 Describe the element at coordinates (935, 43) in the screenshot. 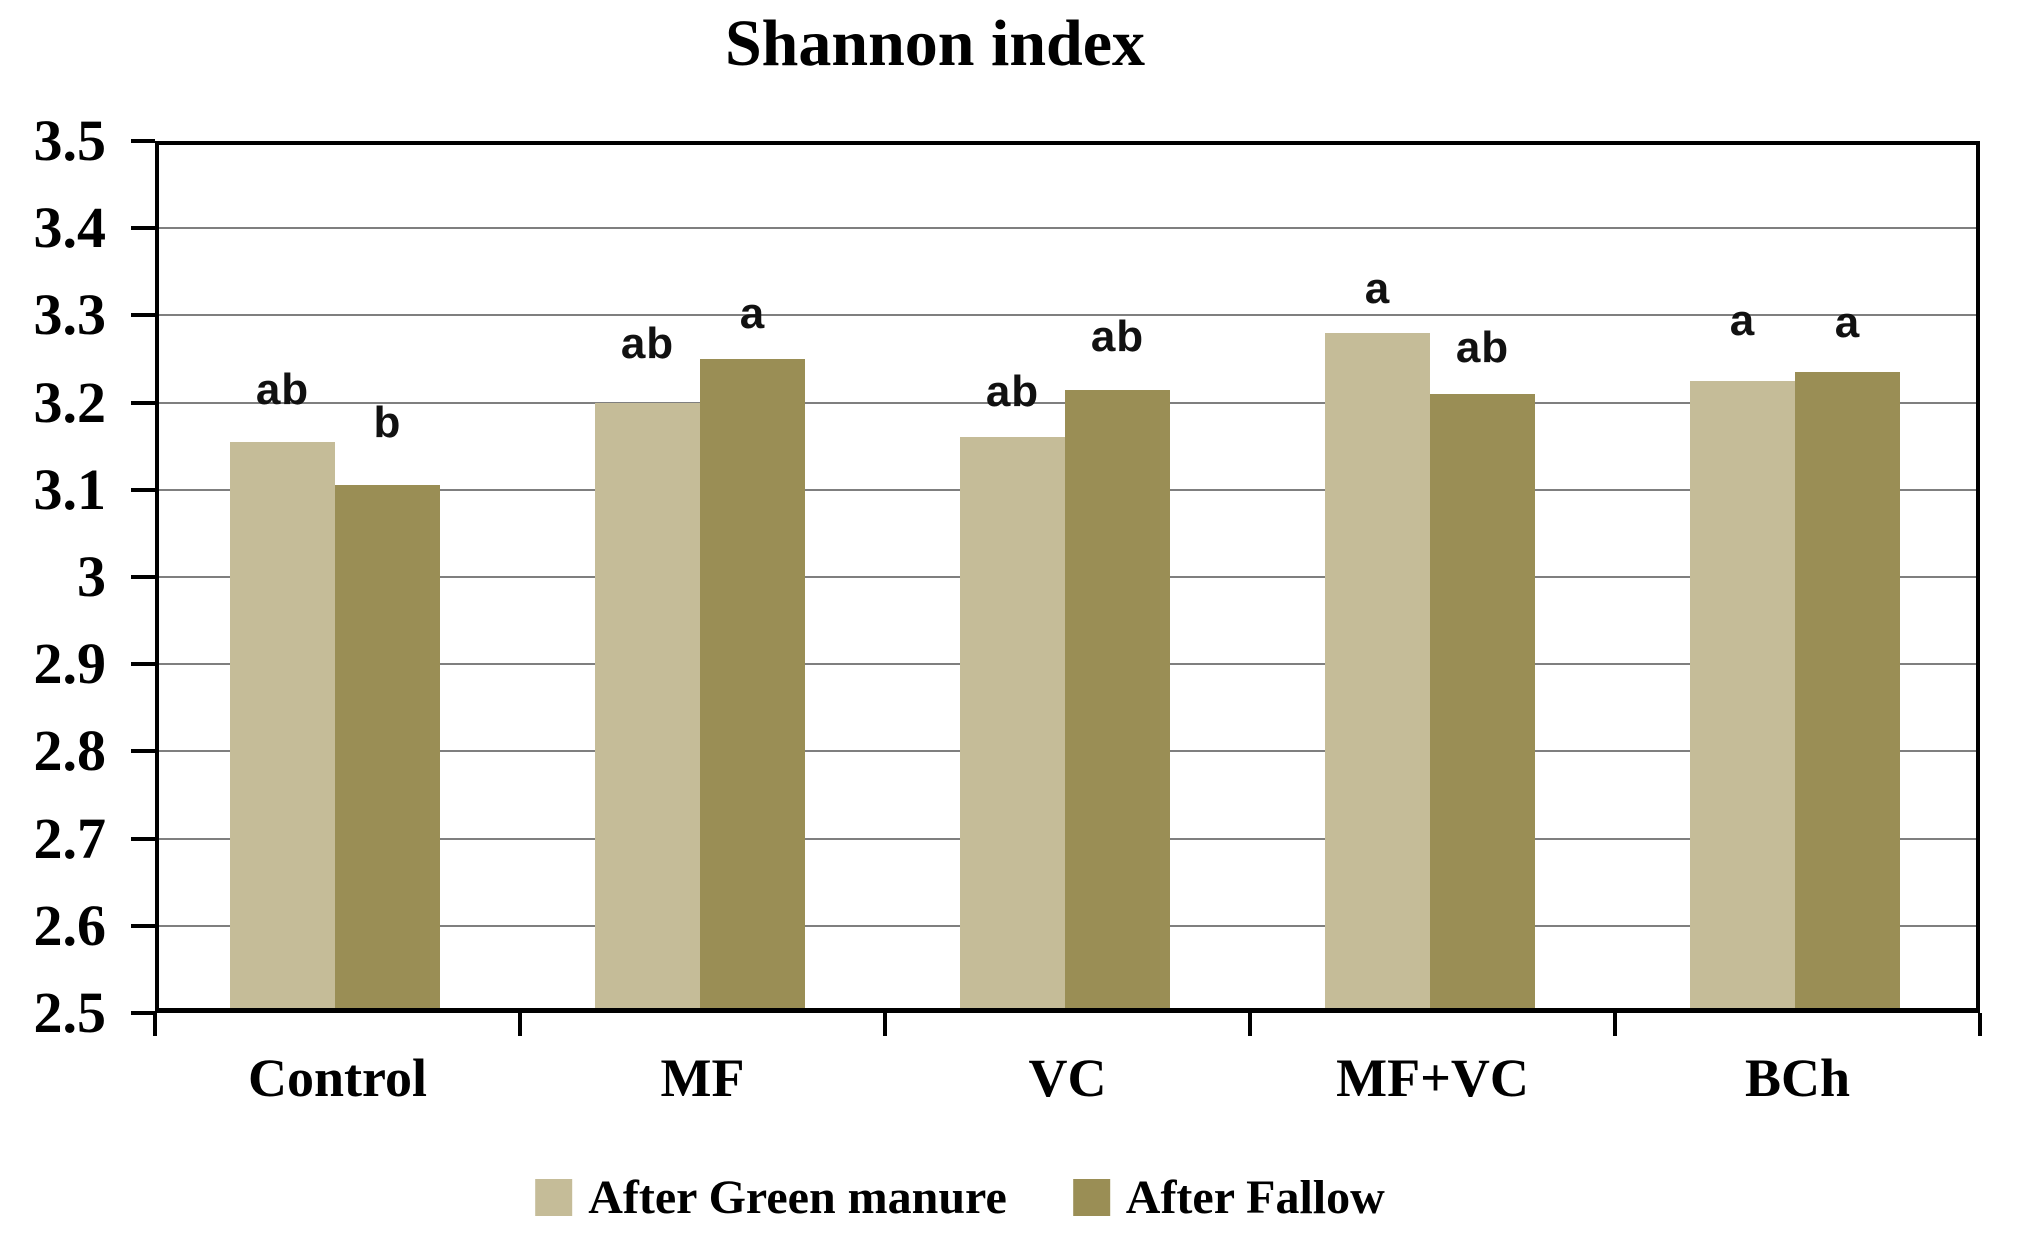

I see `chart-title: Shannon index` at that location.